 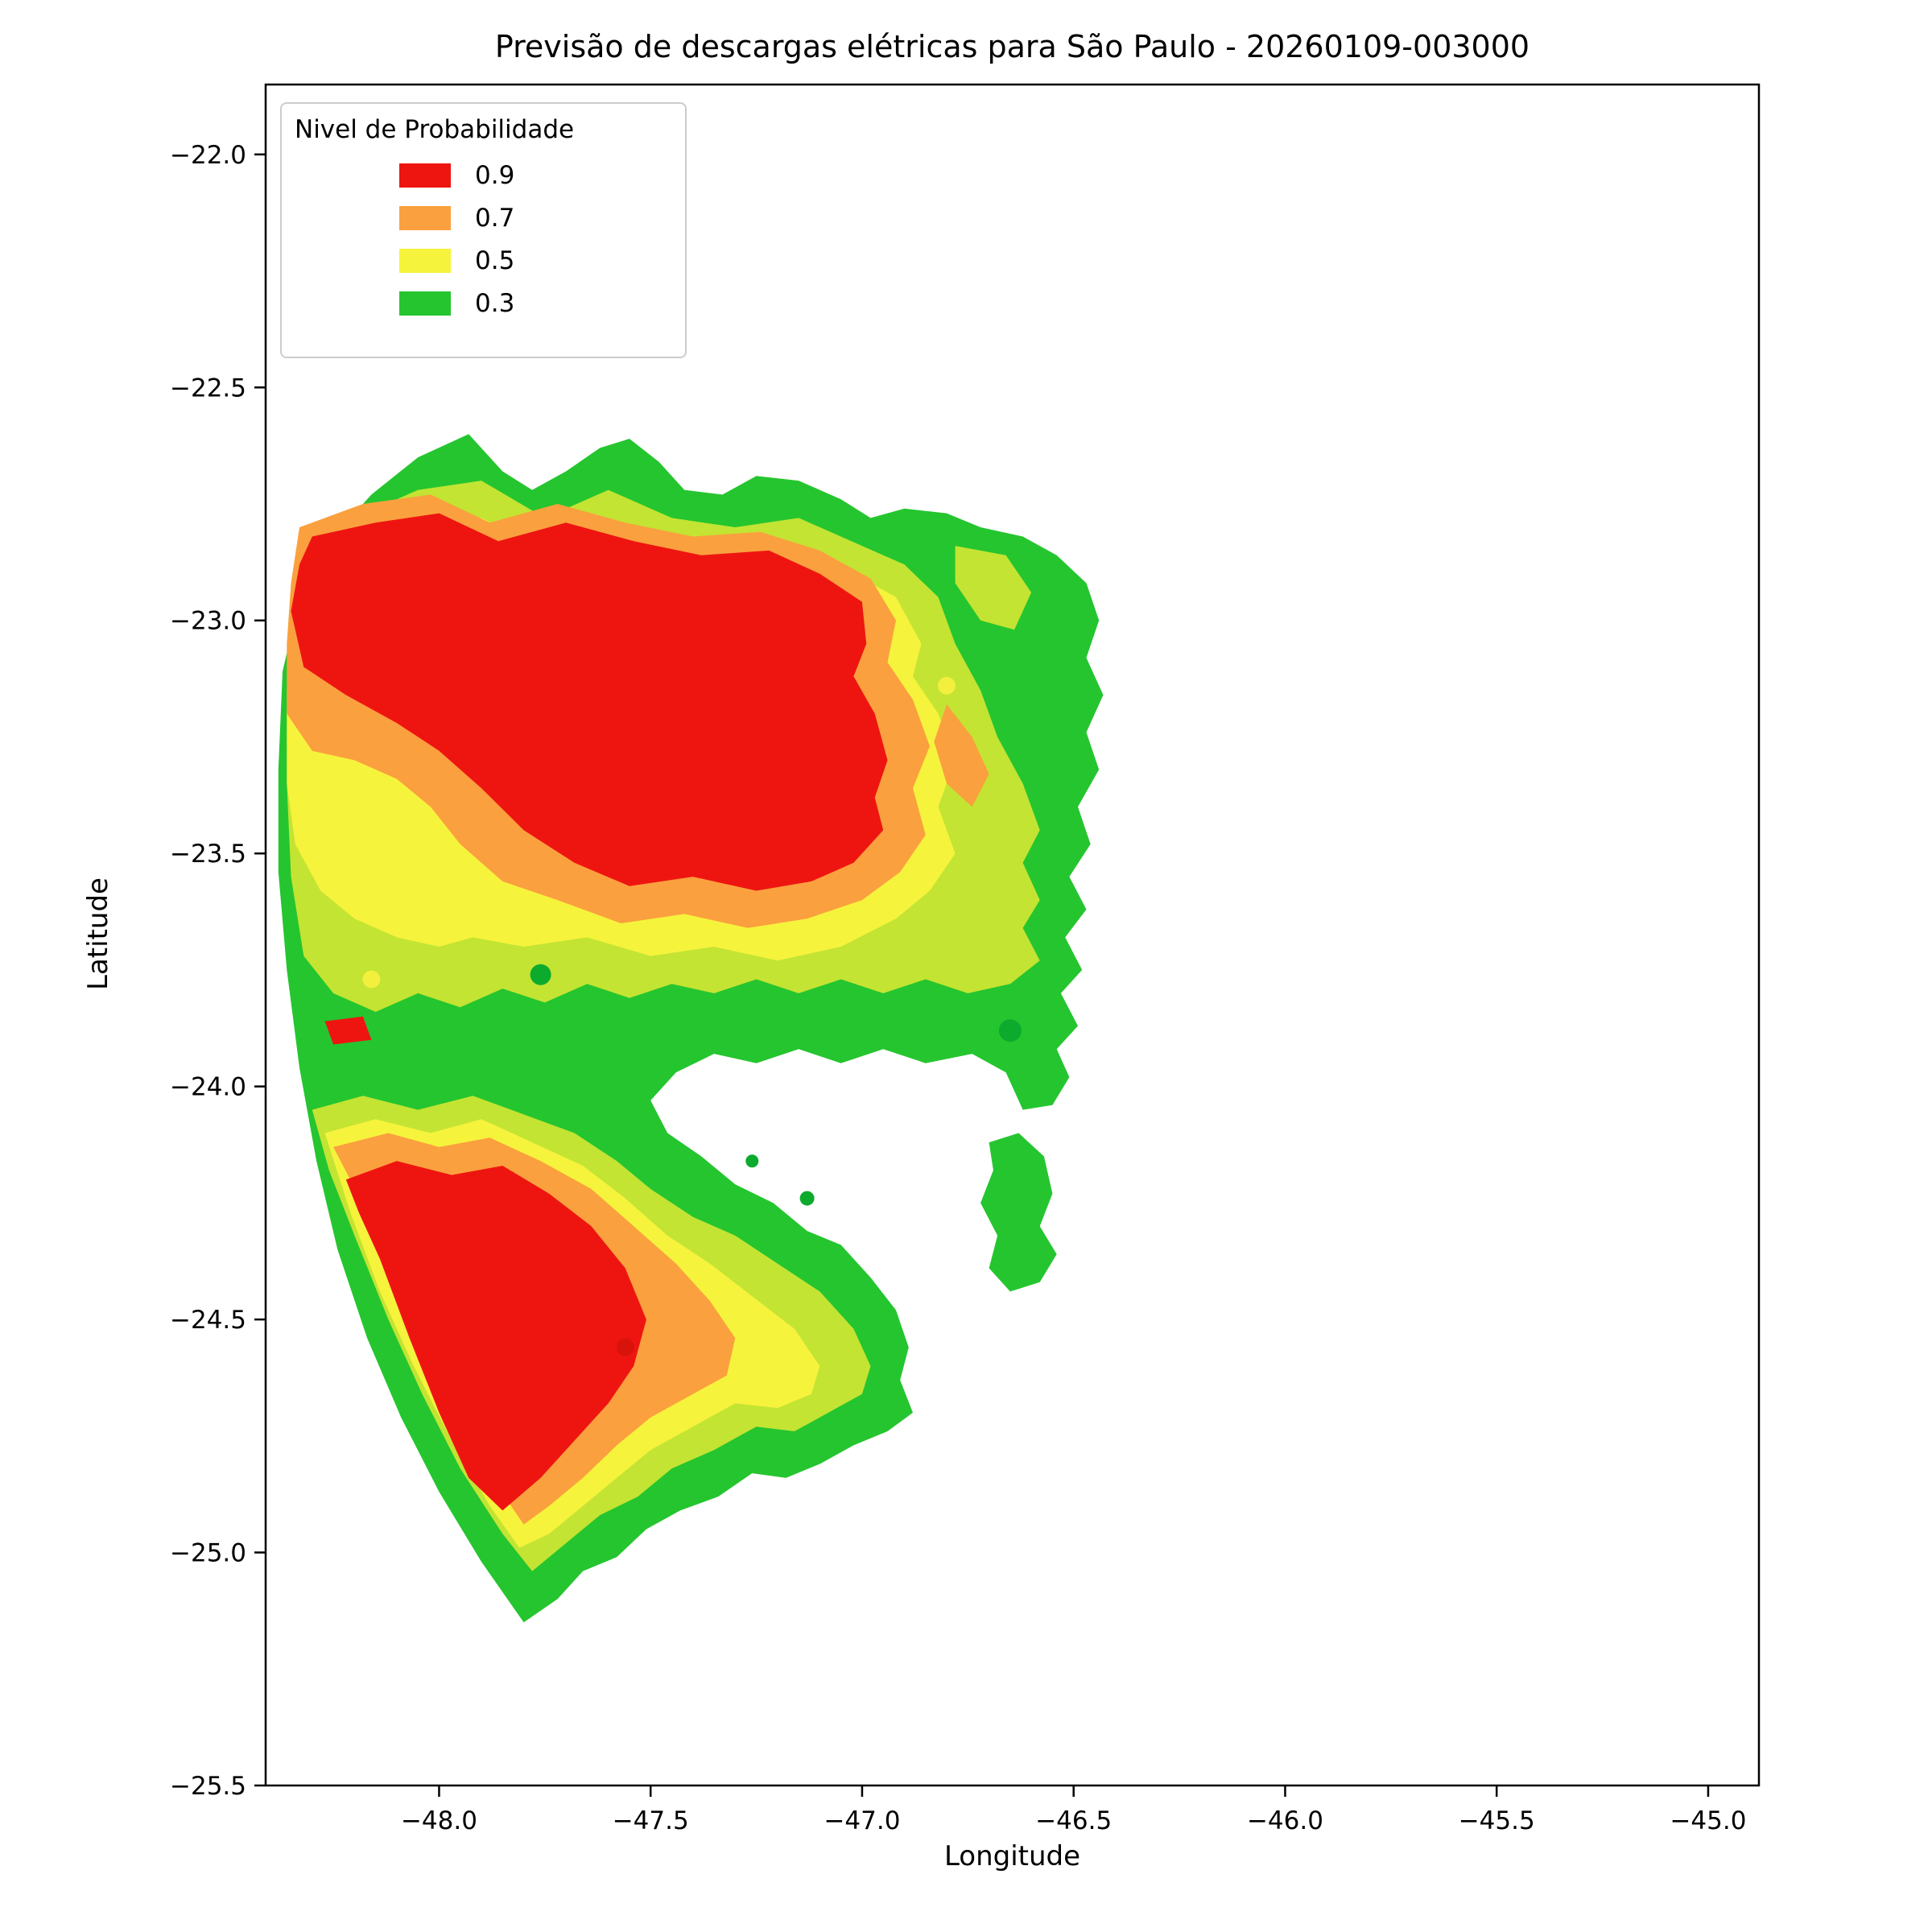 What do you see at coordinates (495, 1336) in the screenshot?
I see `region-red-core-south` at bounding box center [495, 1336].